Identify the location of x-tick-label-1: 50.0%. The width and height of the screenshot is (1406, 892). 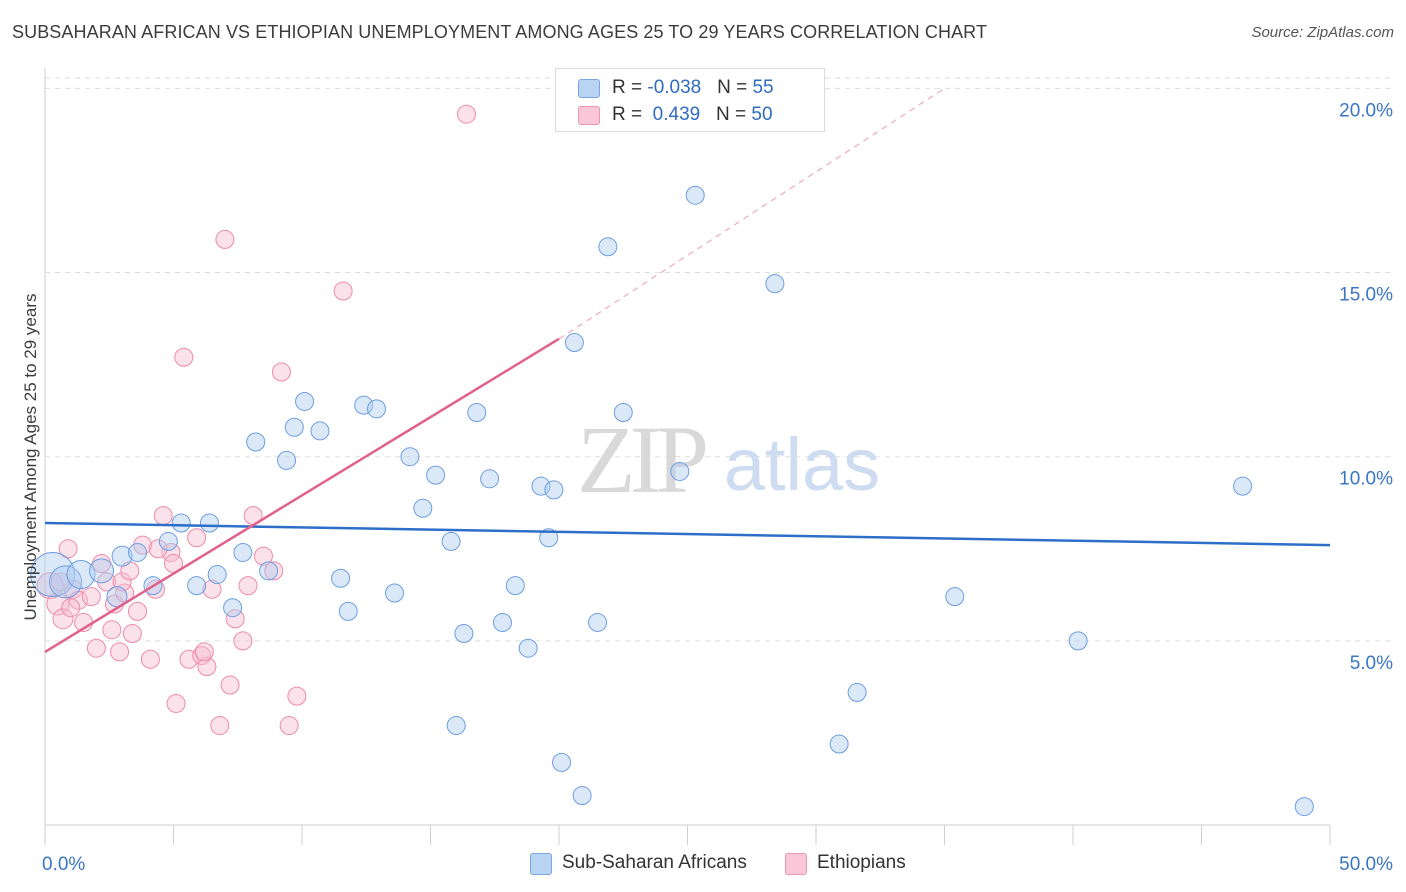
(1366, 864).